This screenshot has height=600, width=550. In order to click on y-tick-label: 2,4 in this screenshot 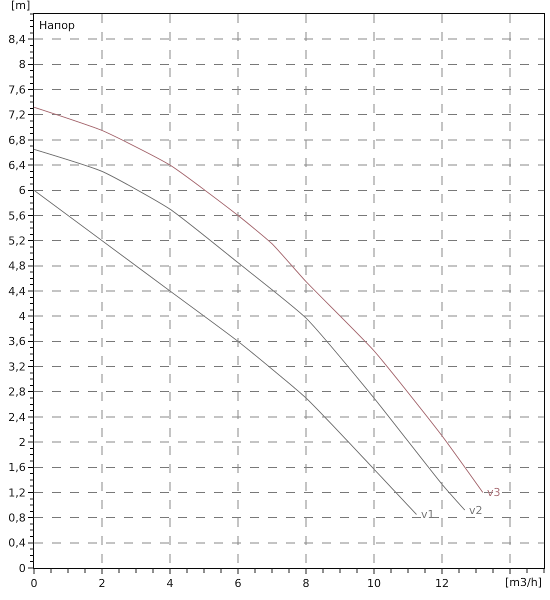, I will do `click(17, 417)`.